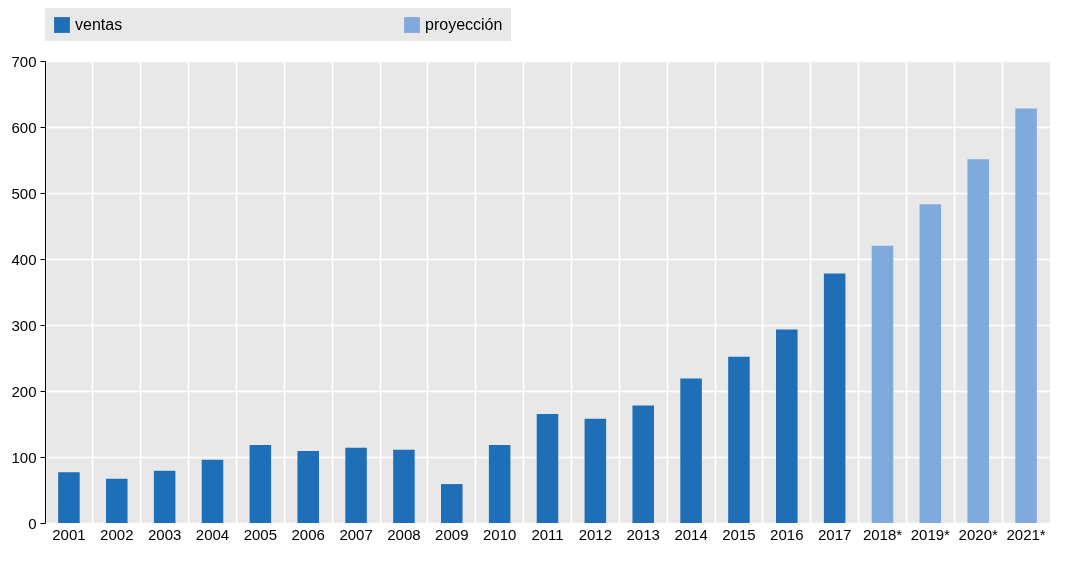 The height and width of the screenshot is (566, 1089). What do you see at coordinates (24, 391) in the screenshot?
I see `y-tick-label: 200` at bounding box center [24, 391].